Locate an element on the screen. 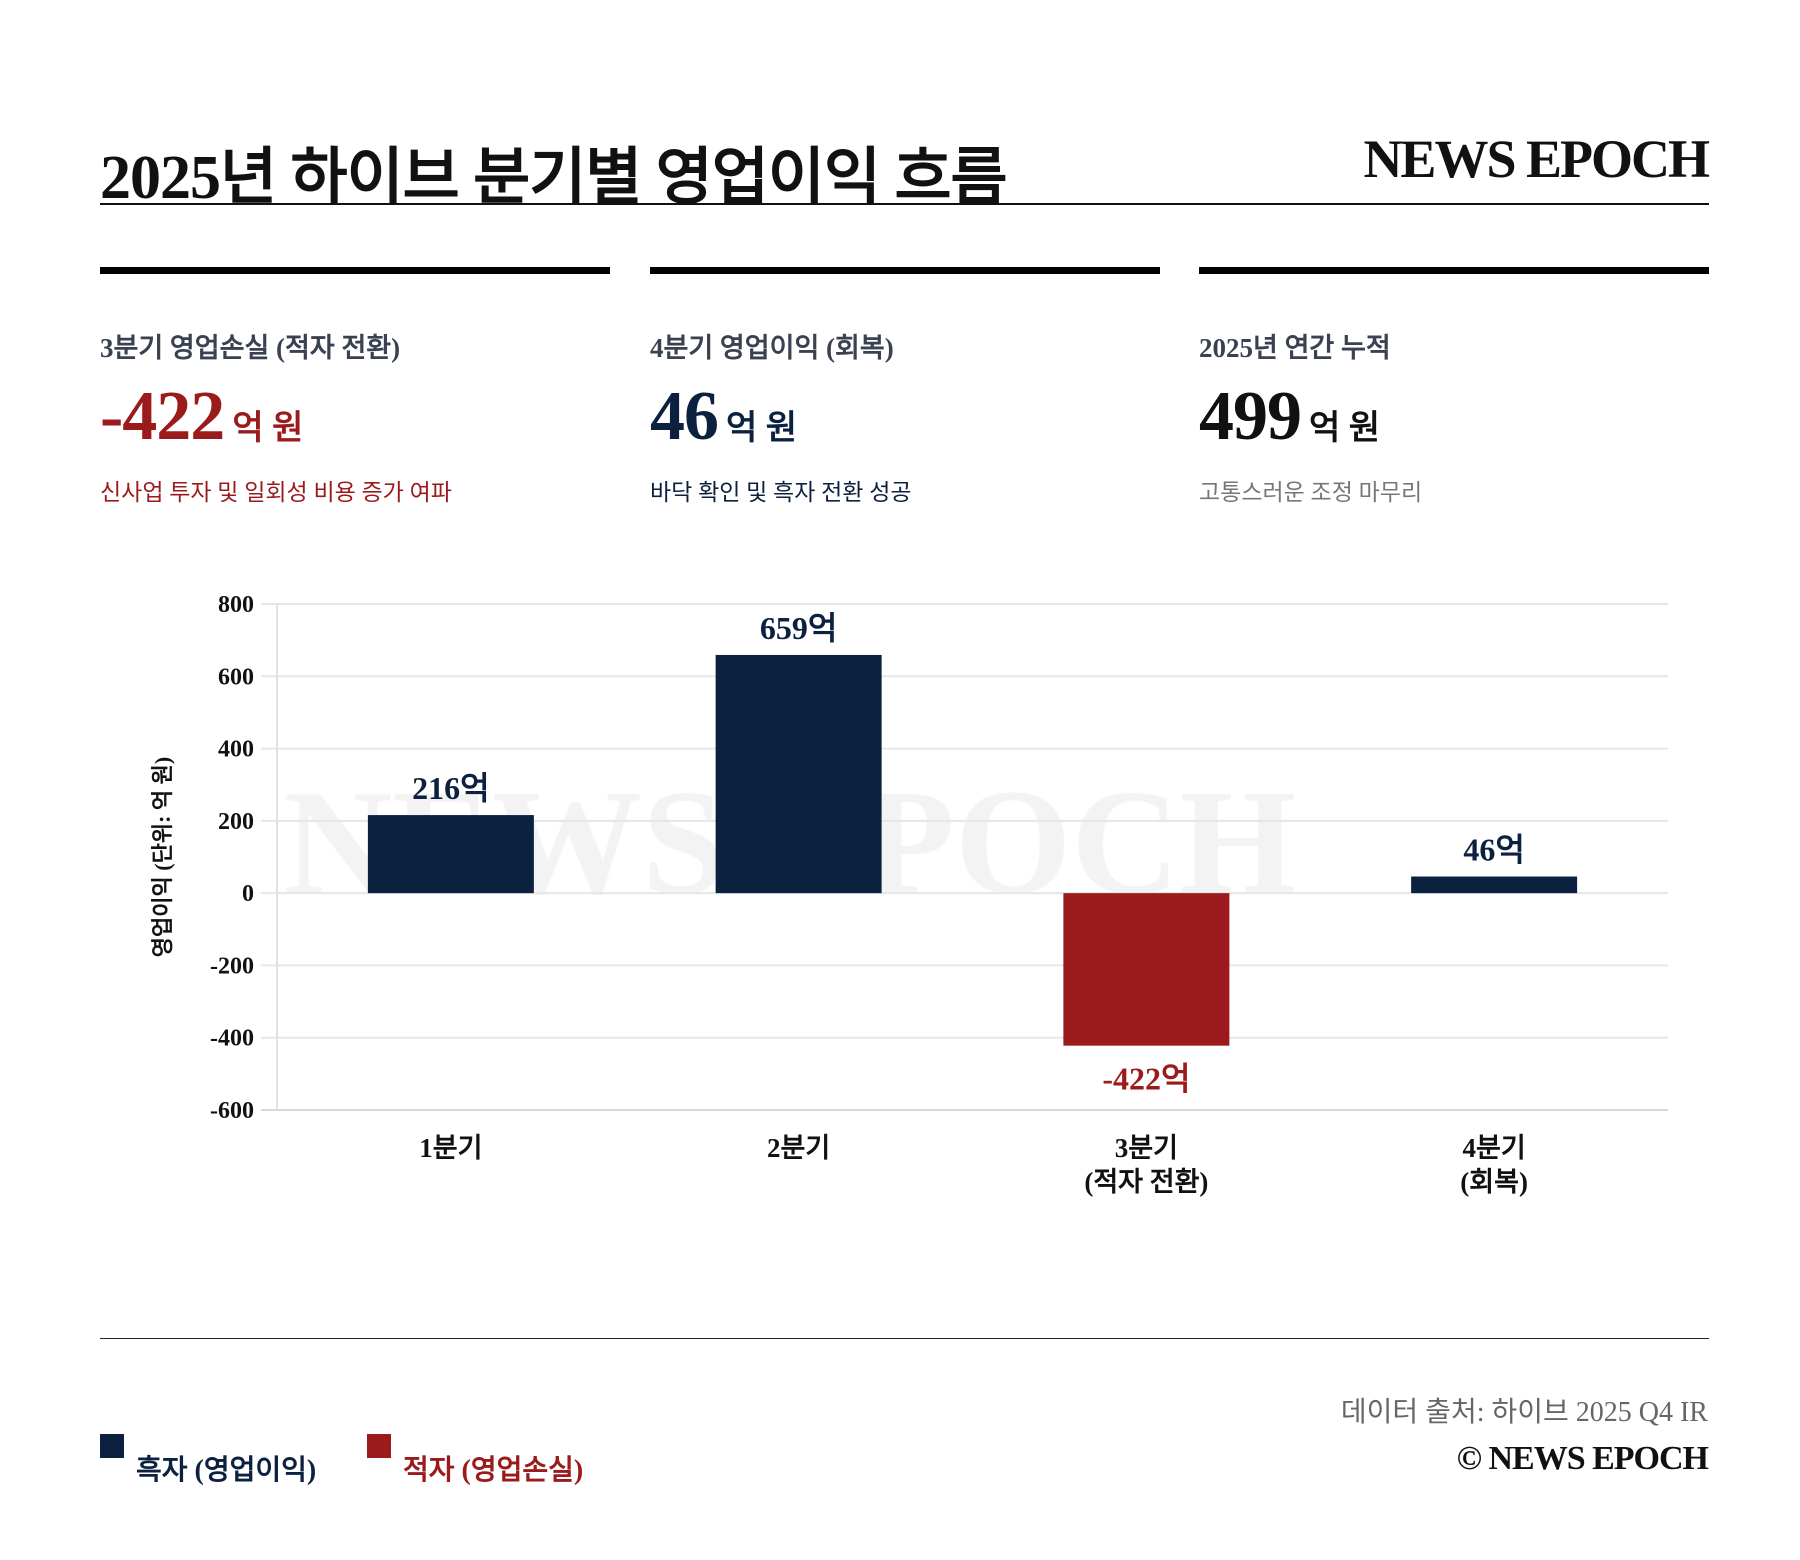 This screenshot has height=1560, width=1800. card-number: 46 is located at coordinates (684, 416).